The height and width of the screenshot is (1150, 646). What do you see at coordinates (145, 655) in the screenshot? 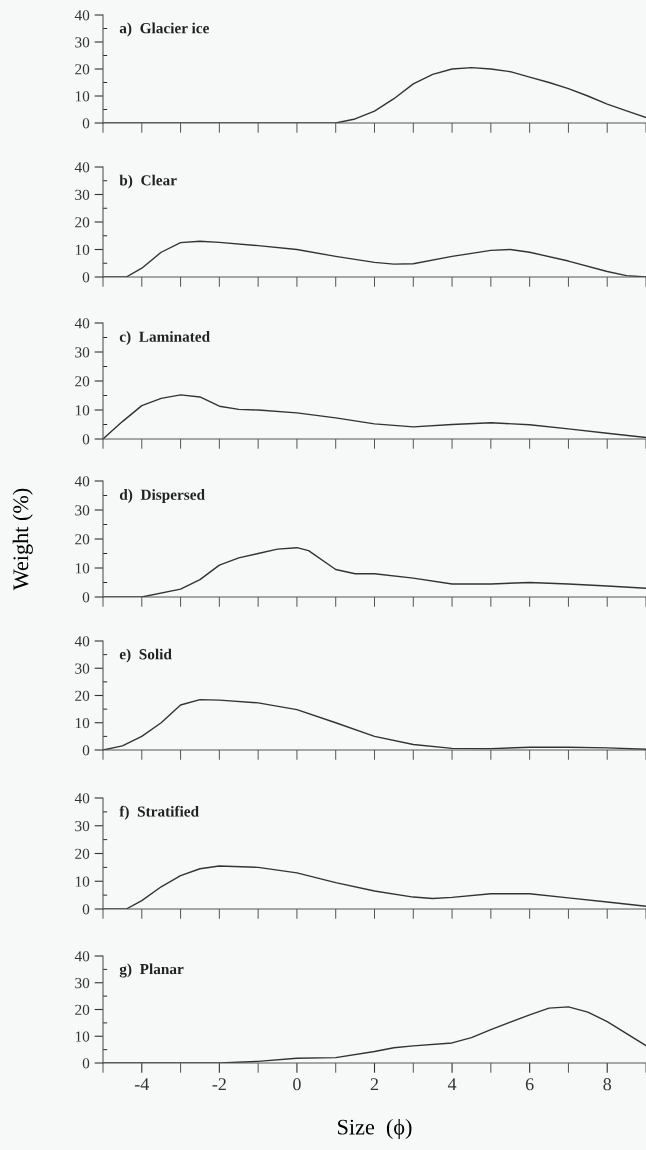
I see `chart-title: e) Solid` at bounding box center [145, 655].